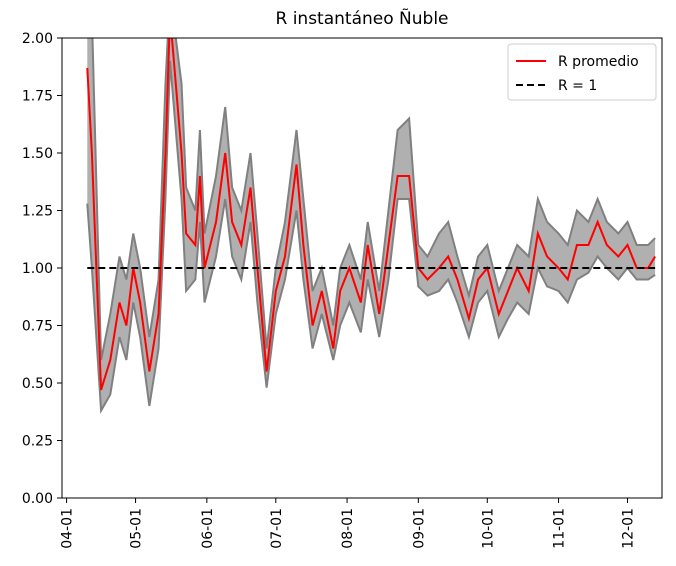 The width and height of the screenshot is (676, 566). Describe the element at coordinates (277, 528) in the screenshot. I see `x-tick-label: 07-01` at that location.